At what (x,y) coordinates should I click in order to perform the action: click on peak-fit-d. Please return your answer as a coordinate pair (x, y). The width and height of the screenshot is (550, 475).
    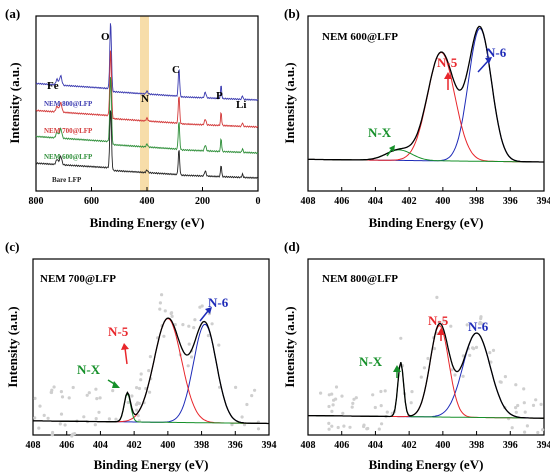
    Looking at the image, I should click on (426, 370).